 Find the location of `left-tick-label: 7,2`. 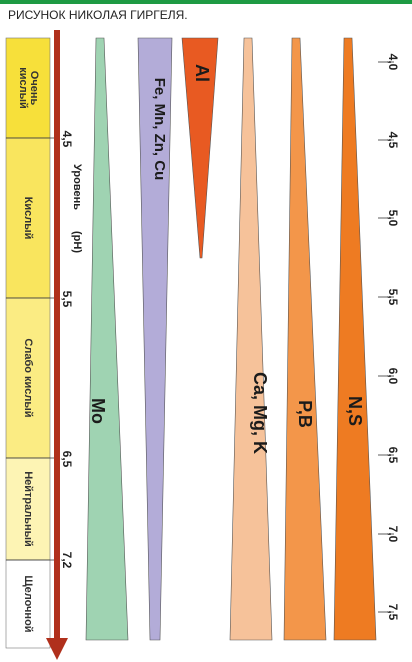

left-tick-label: 7,2 is located at coordinates (67, 560).